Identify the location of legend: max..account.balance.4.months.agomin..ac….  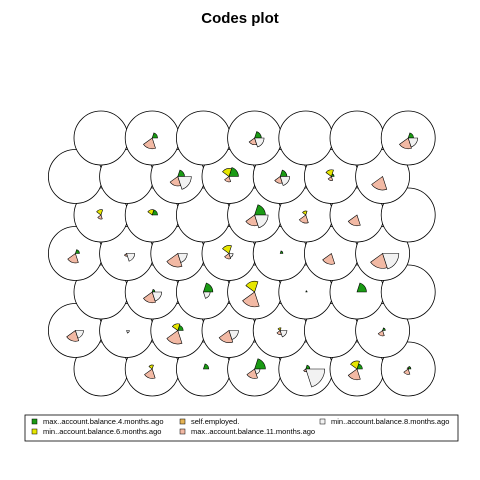
(241, 428).